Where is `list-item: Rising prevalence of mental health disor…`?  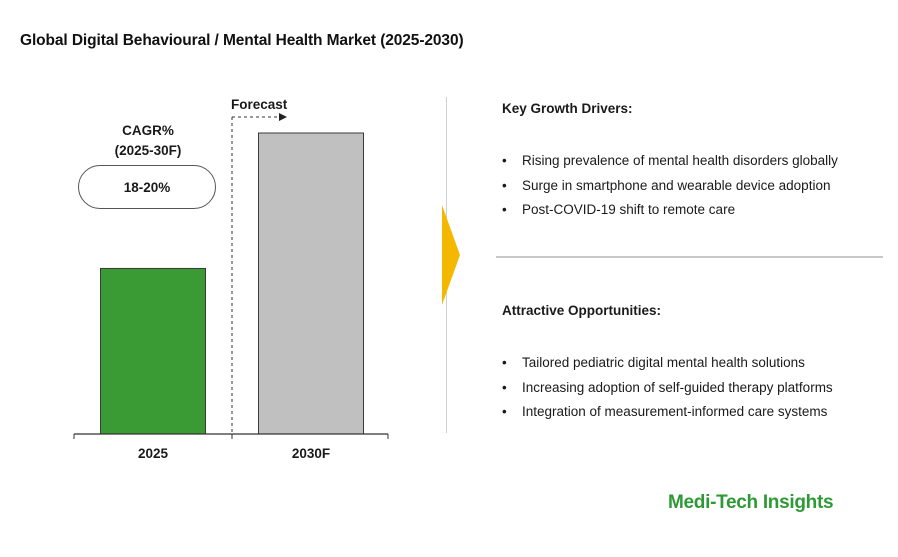 list-item: Rising prevalence of mental health disor… is located at coordinates (692, 161).